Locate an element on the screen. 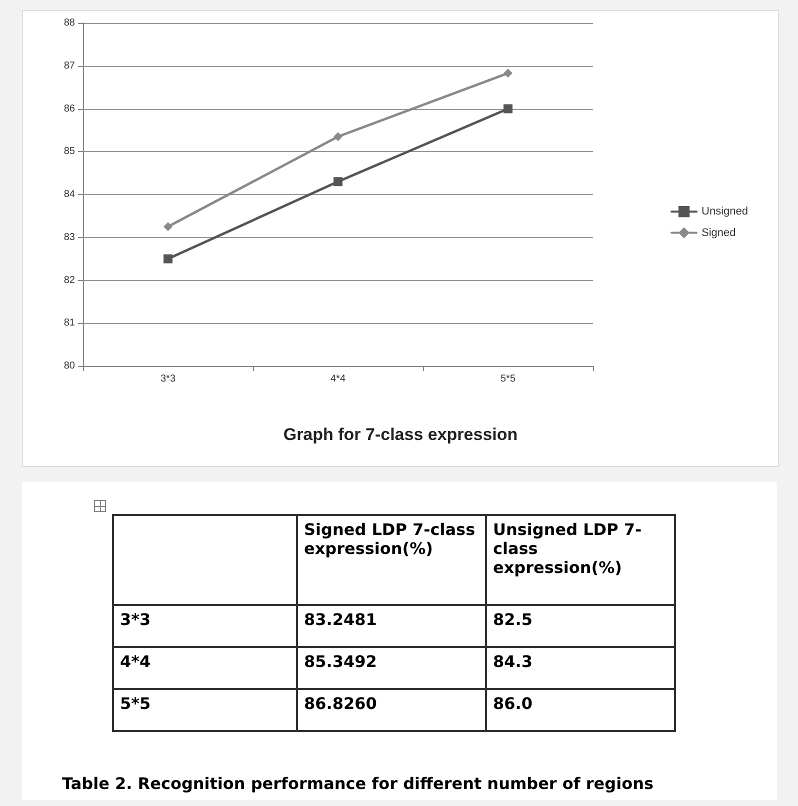 The width and height of the screenshot is (798, 806). text: 86.0 is located at coordinates (580, 710).